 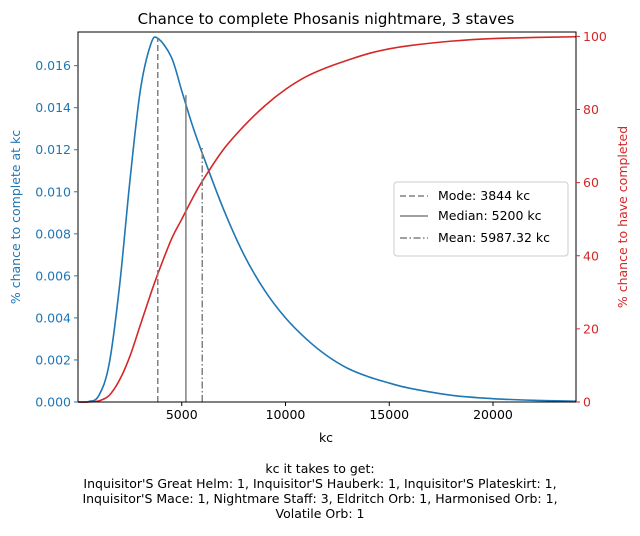 What do you see at coordinates (490, 215) in the screenshot?
I see `legend-median-label: Median: 5200 kc` at bounding box center [490, 215].